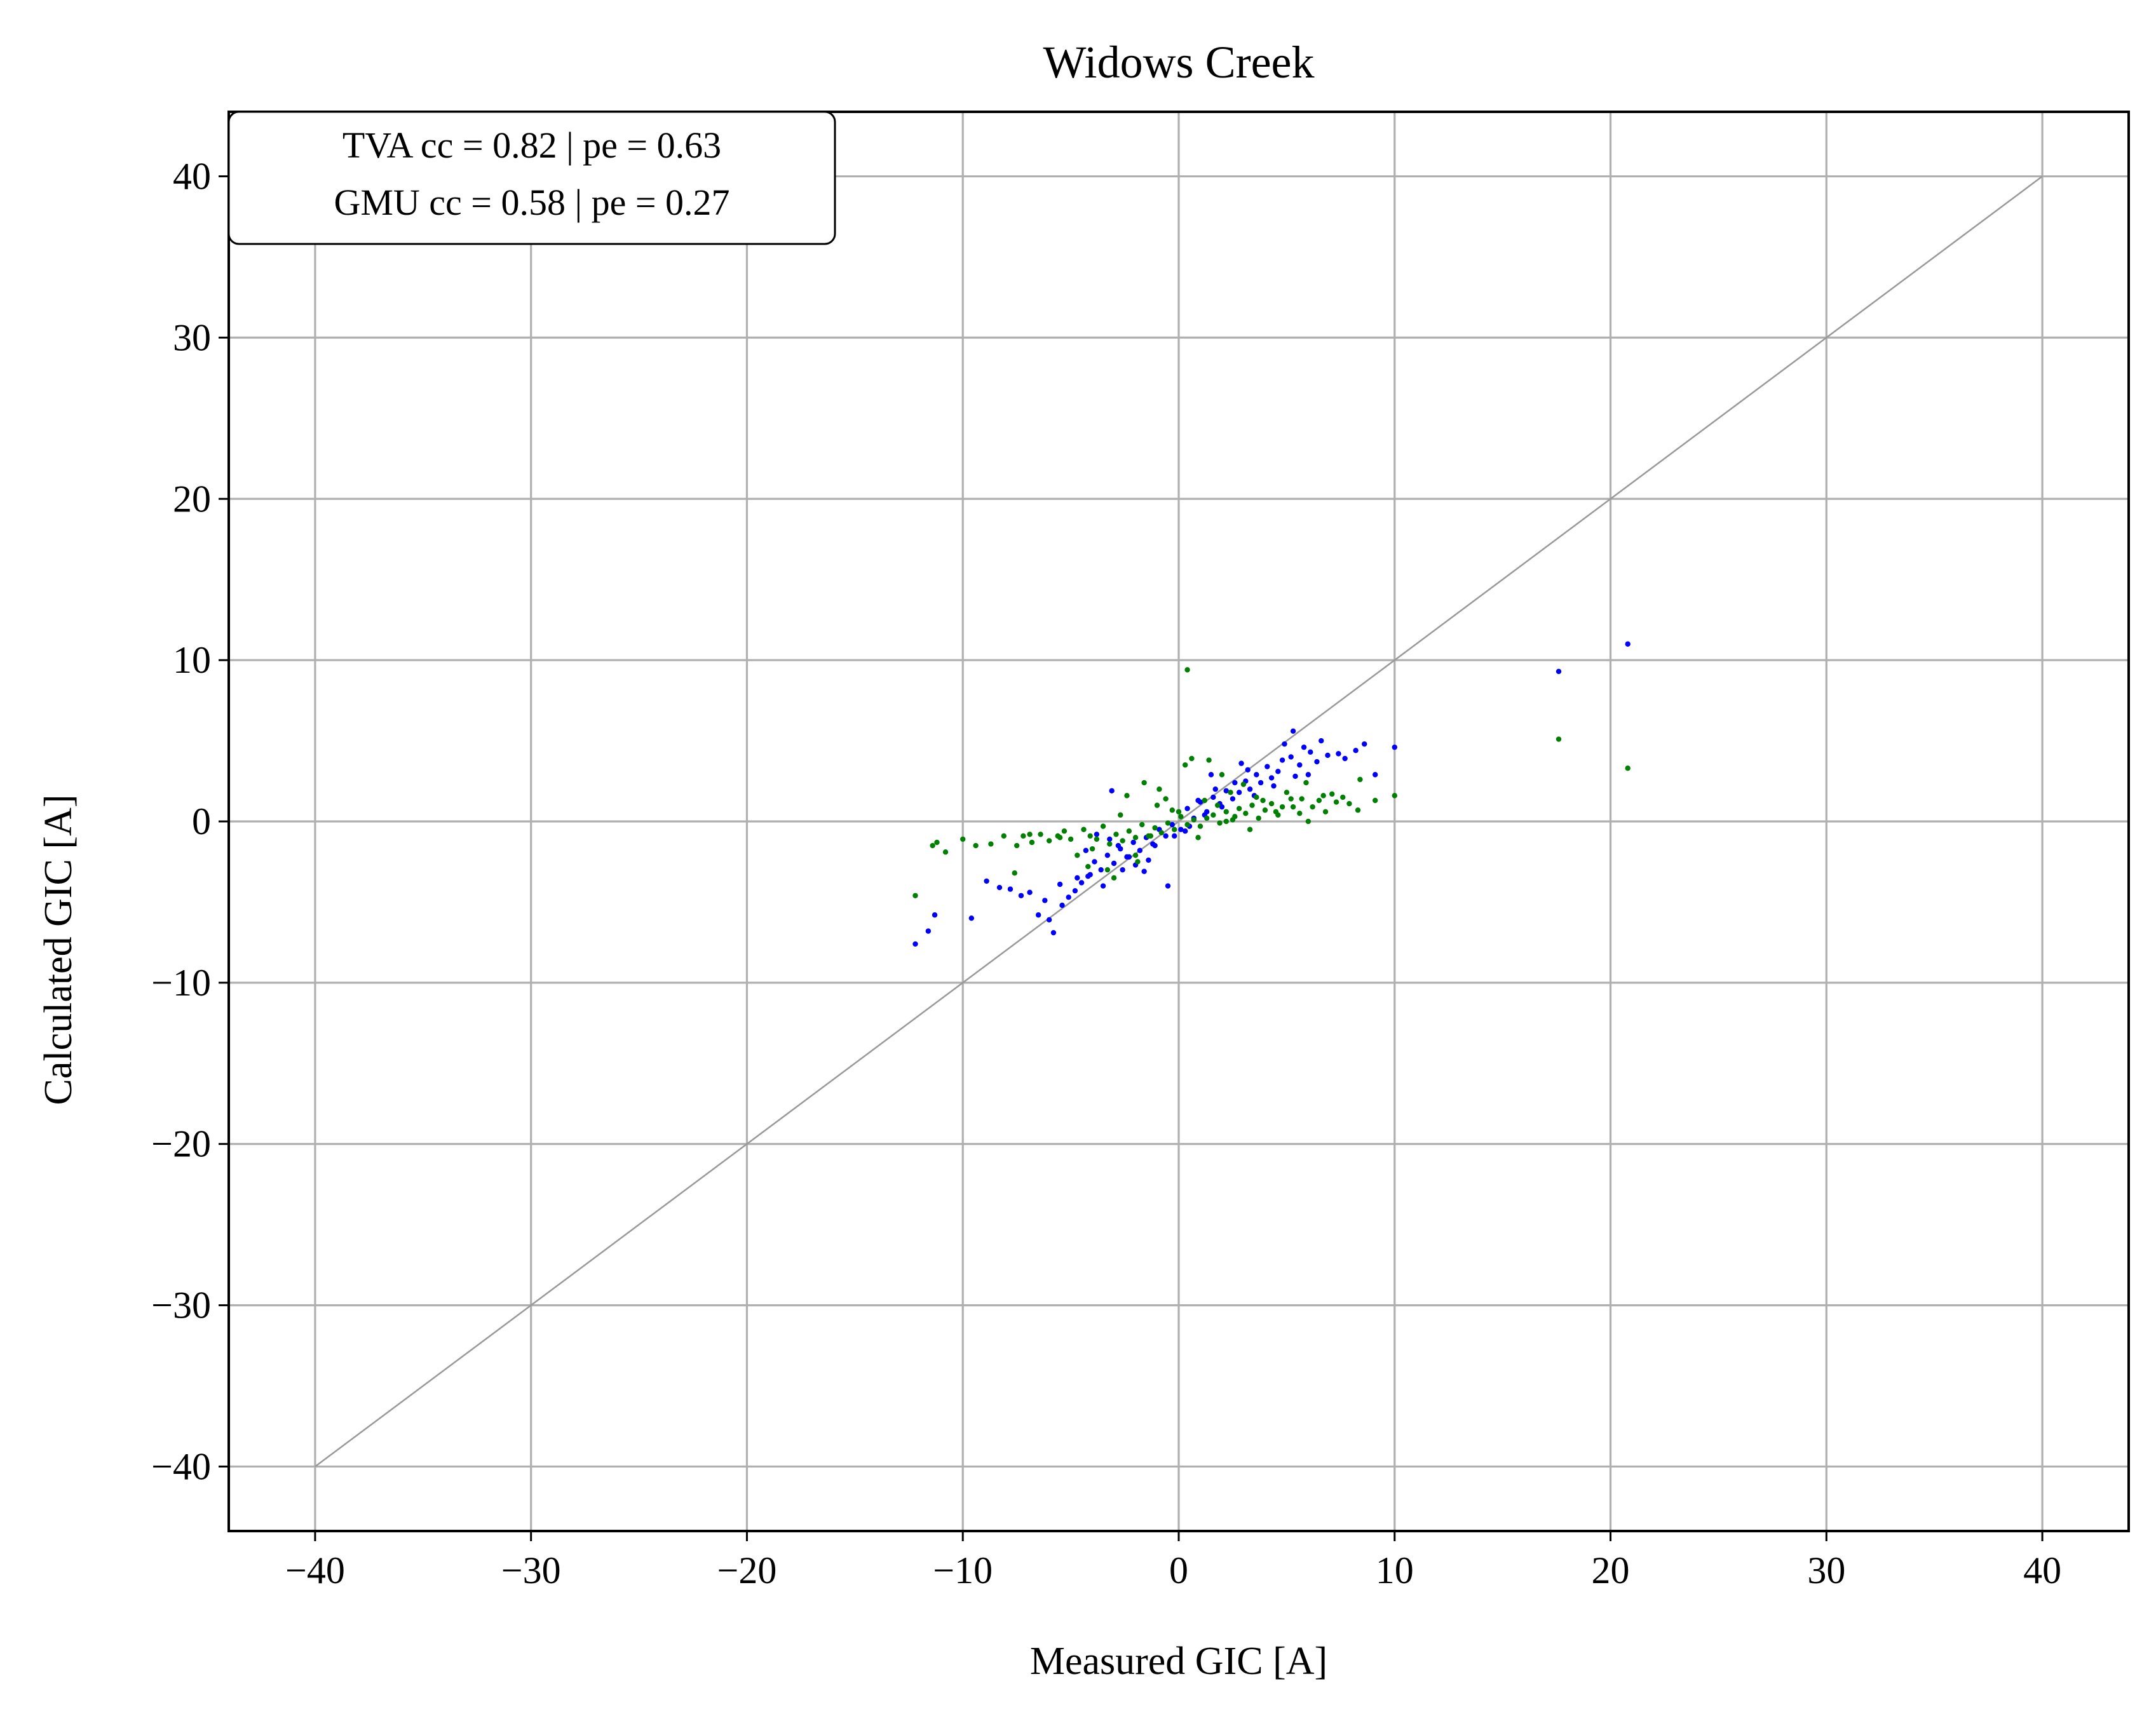 This screenshot has width=2156, height=1714. What do you see at coordinates (58, 950) in the screenshot?
I see `y-axis-label: Calculated GIC [A]` at bounding box center [58, 950].